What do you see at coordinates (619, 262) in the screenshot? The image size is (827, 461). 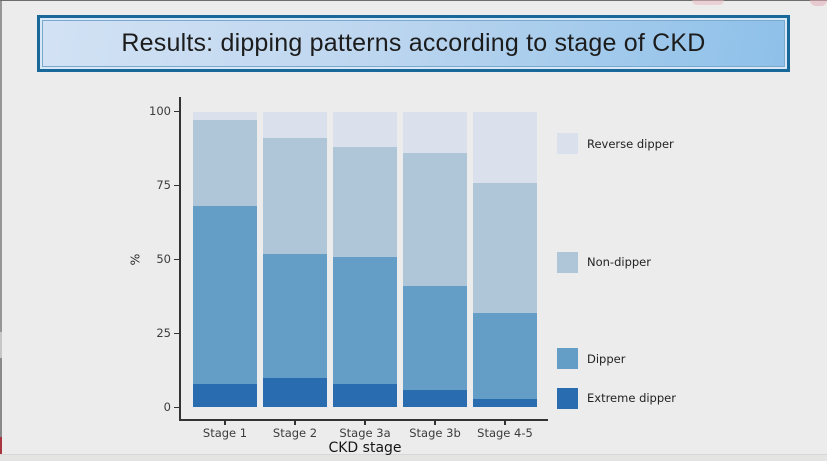 I see `legend-label: Non-dipper` at bounding box center [619, 262].